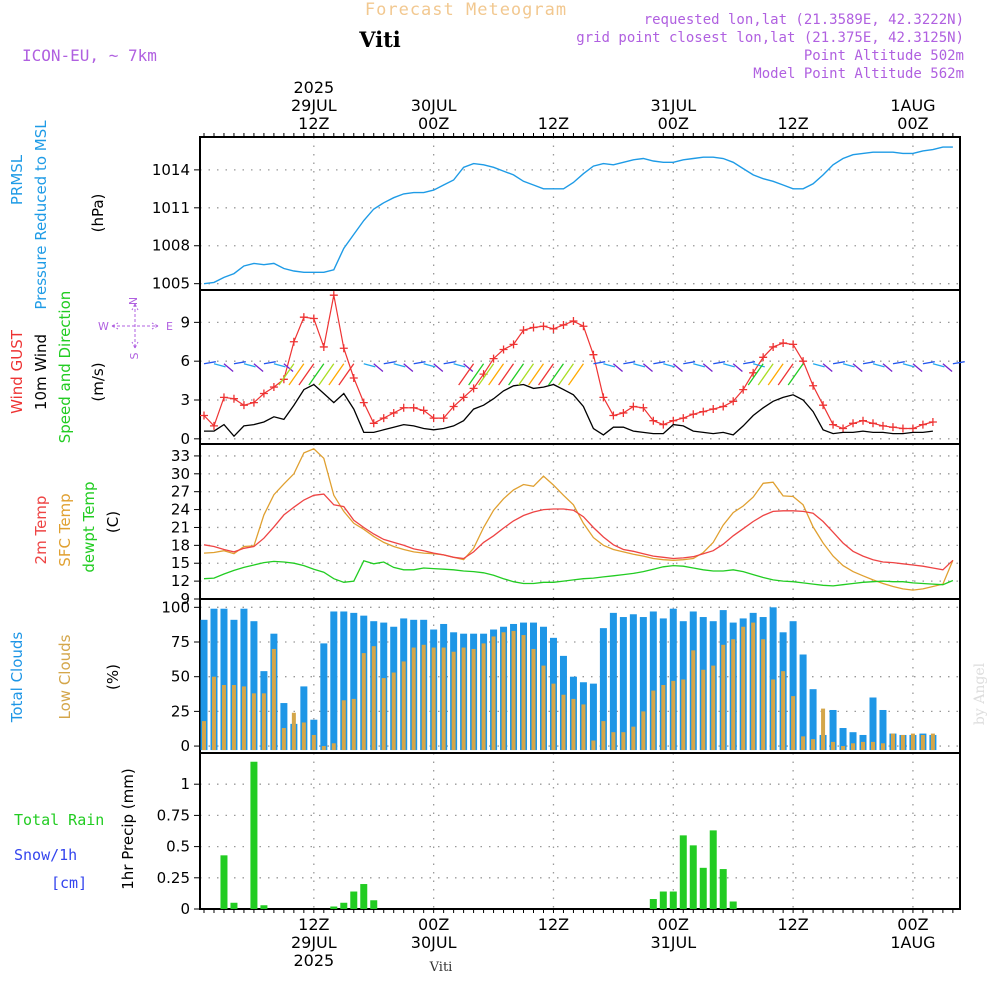  I want to click on wind-dir-label: Speed and Direction, so click(65, 367).